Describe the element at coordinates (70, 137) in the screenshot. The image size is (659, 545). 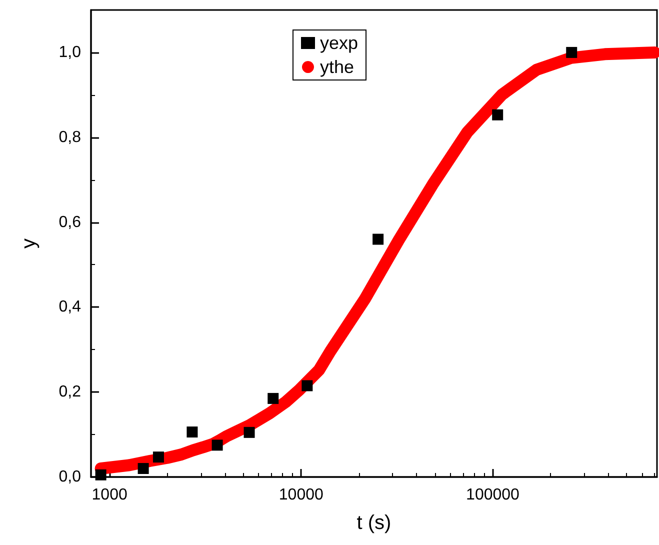
I see `y-tick-label: 0,8` at that location.